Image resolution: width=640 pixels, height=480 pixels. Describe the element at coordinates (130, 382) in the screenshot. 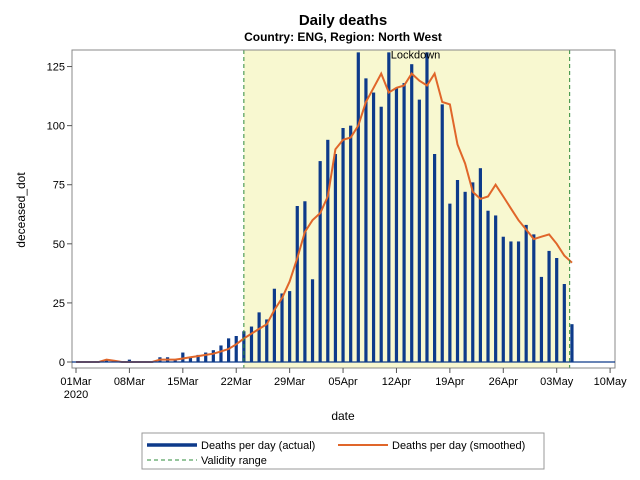

I see `x-tick-label: 08Mar` at that location.